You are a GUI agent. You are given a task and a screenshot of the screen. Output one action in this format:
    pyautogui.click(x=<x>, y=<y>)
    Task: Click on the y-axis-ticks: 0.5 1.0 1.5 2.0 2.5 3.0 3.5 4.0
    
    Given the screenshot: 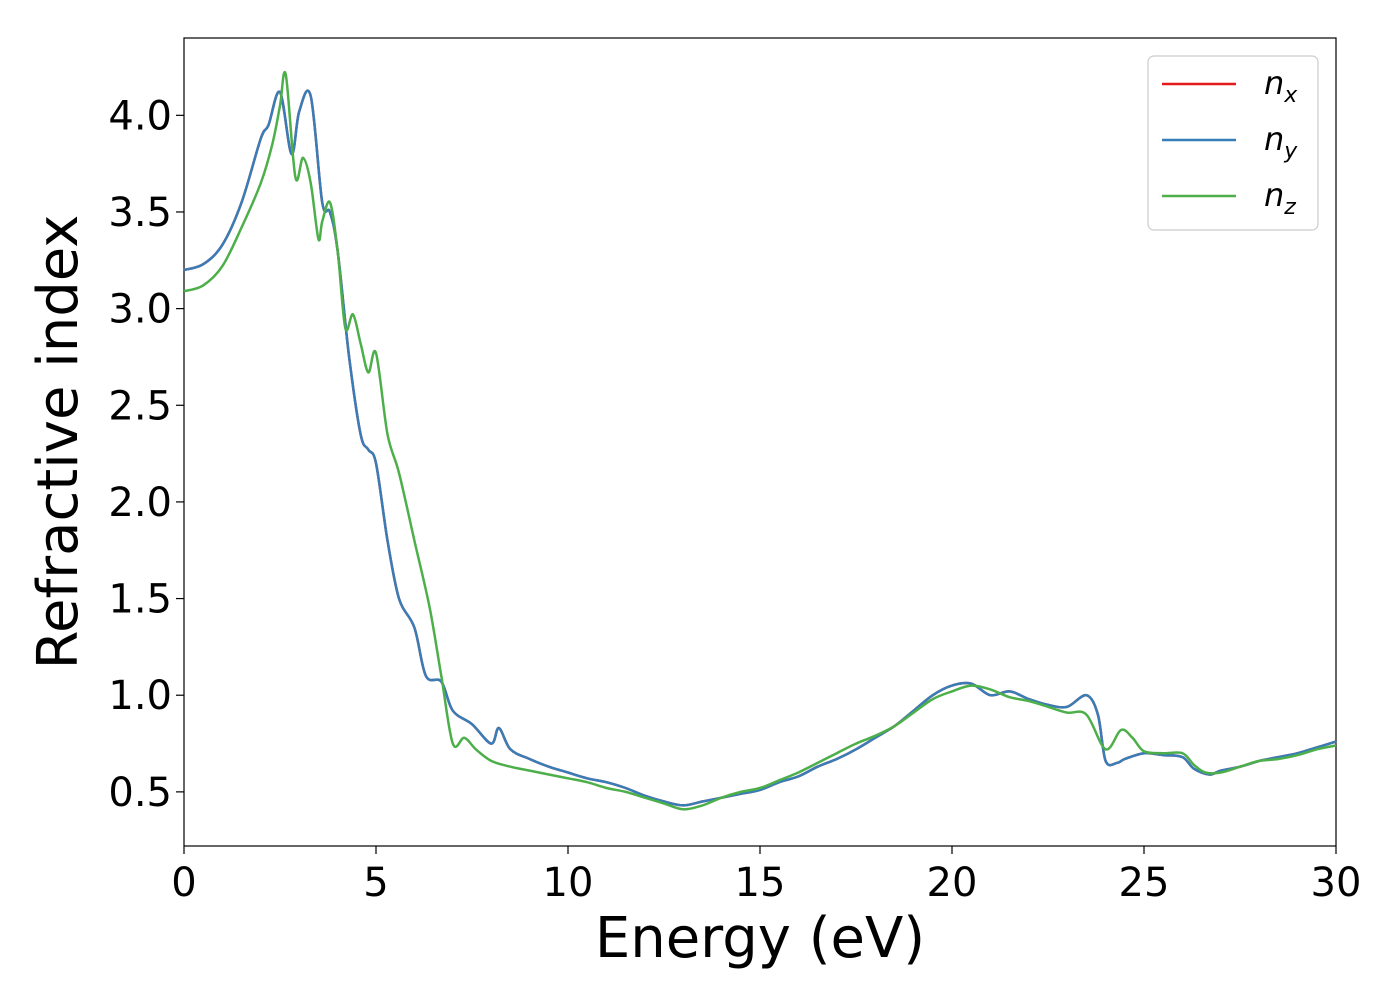 What is the action you would take?
    pyautogui.click(x=146, y=454)
    